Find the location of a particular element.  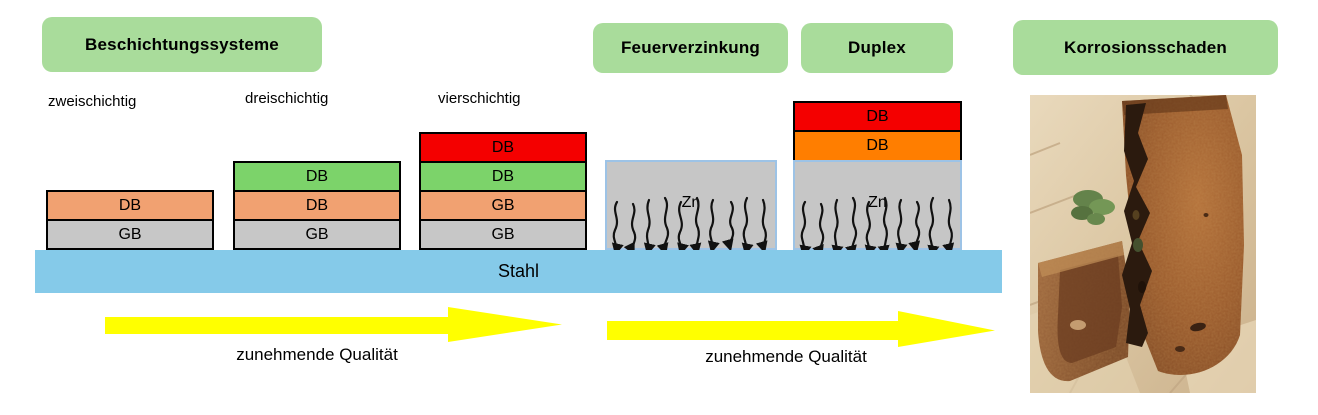

label-zweischichtig: zweischichtig is located at coordinates (92, 101).